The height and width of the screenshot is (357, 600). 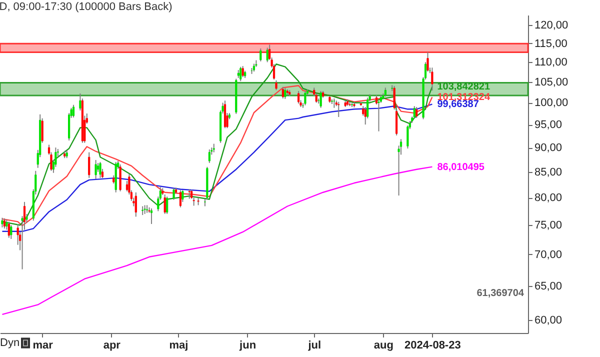 What do you see at coordinates (463, 87) in the screenshot?
I see `data-label: 103,842821` at bounding box center [463, 87].